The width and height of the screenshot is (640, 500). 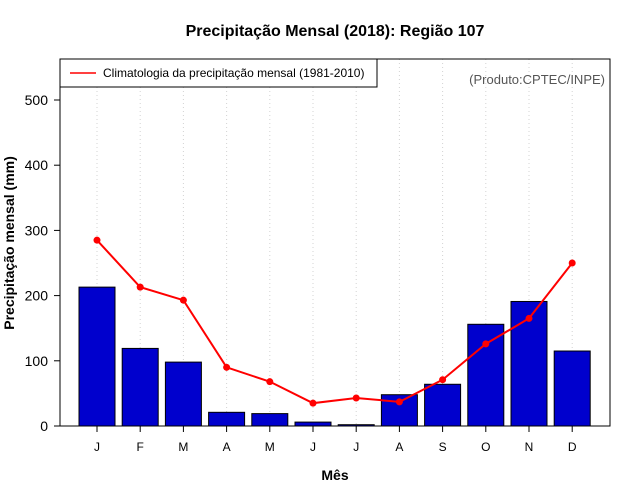 What do you see at coordinates (37, 230) in the screenshot?
I see `y-tick-label: 300` at bounding box center [37, 230].